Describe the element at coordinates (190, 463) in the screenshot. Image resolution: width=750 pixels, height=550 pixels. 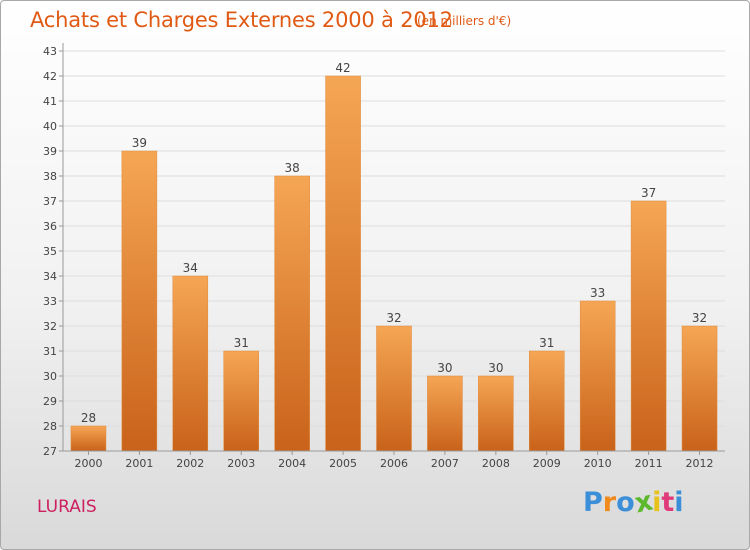
I see `x-tick-label: 2002` at that location.